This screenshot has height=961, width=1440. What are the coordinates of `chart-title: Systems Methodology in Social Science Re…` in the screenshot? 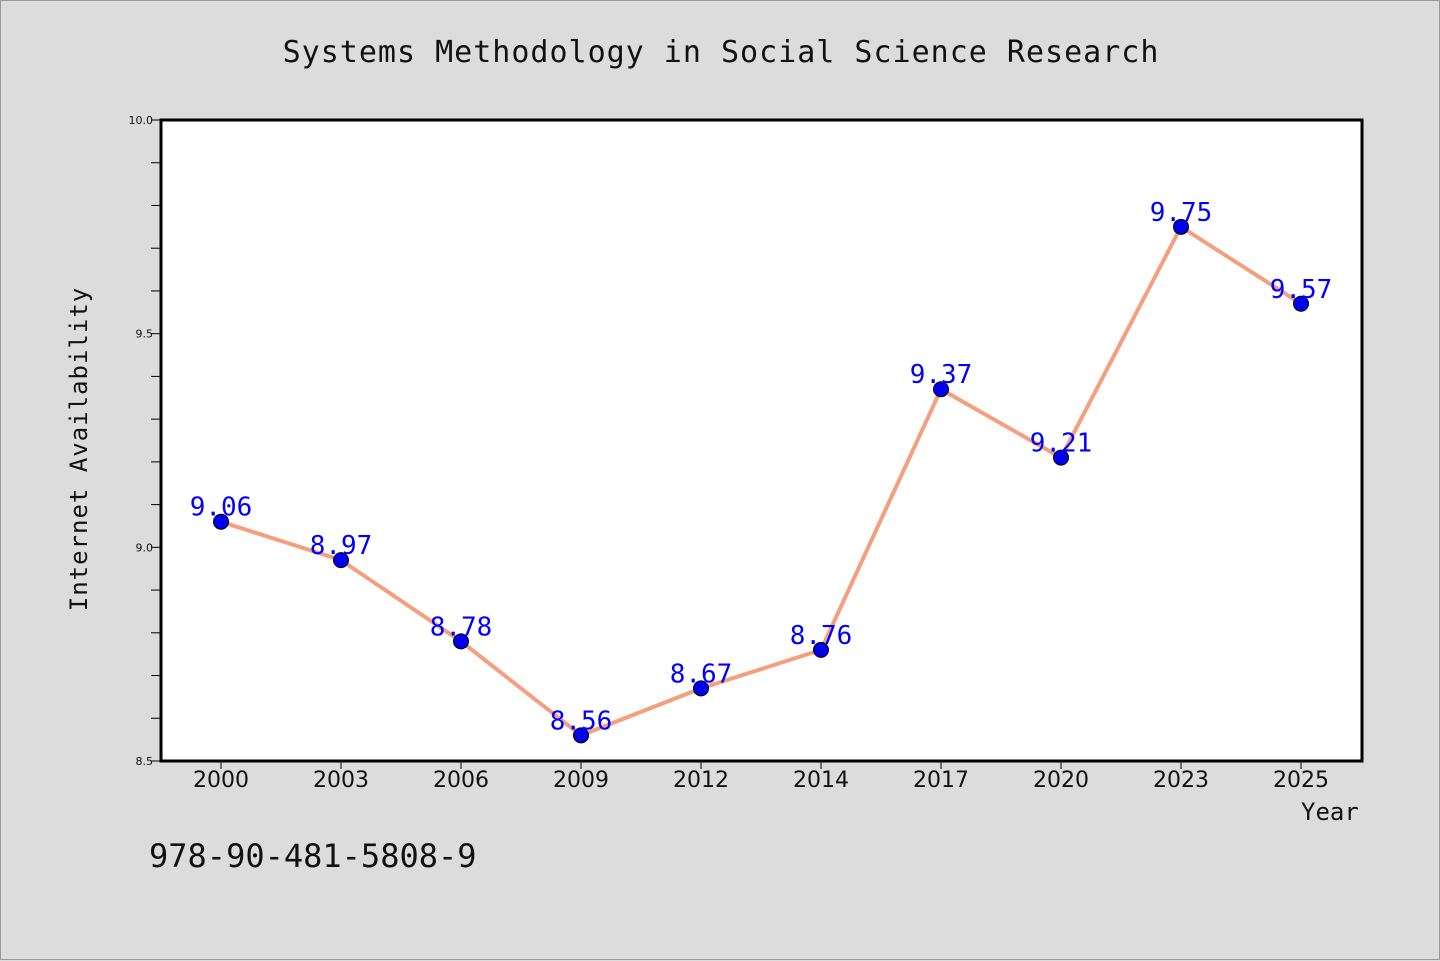 It's located at (721, 52).